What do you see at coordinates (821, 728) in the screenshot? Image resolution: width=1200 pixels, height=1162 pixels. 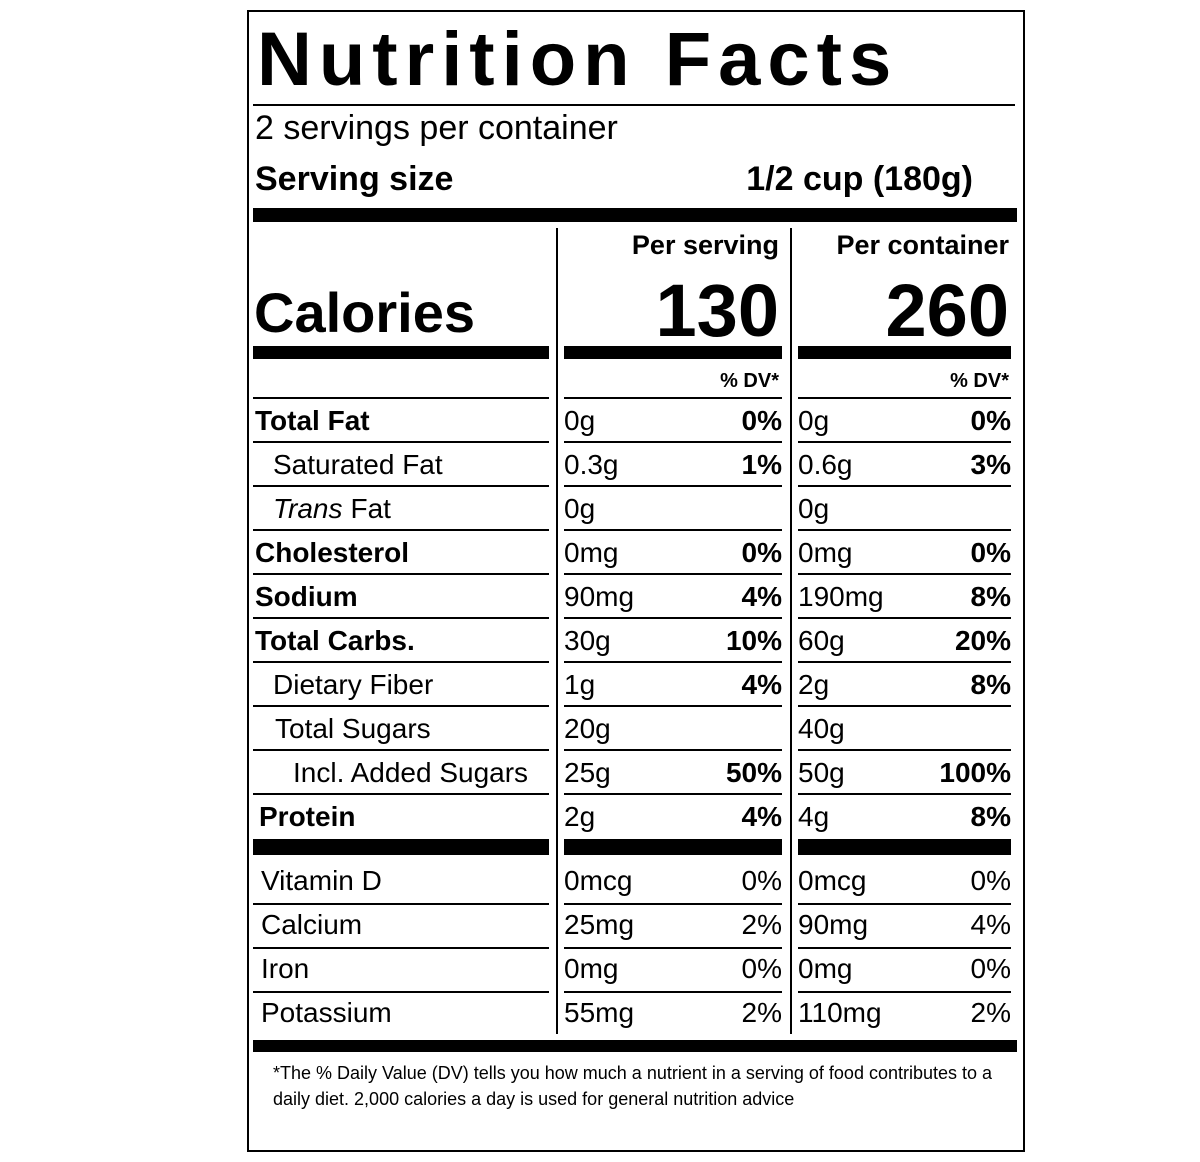 I see `amount-value: 40g` at bounding box center [821, 728].